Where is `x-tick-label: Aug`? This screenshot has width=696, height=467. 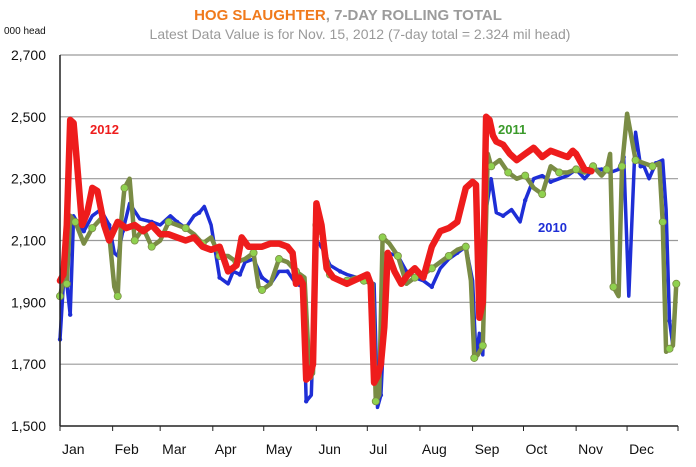 x-tick-label: Aug is located at coordinates (434, 449).